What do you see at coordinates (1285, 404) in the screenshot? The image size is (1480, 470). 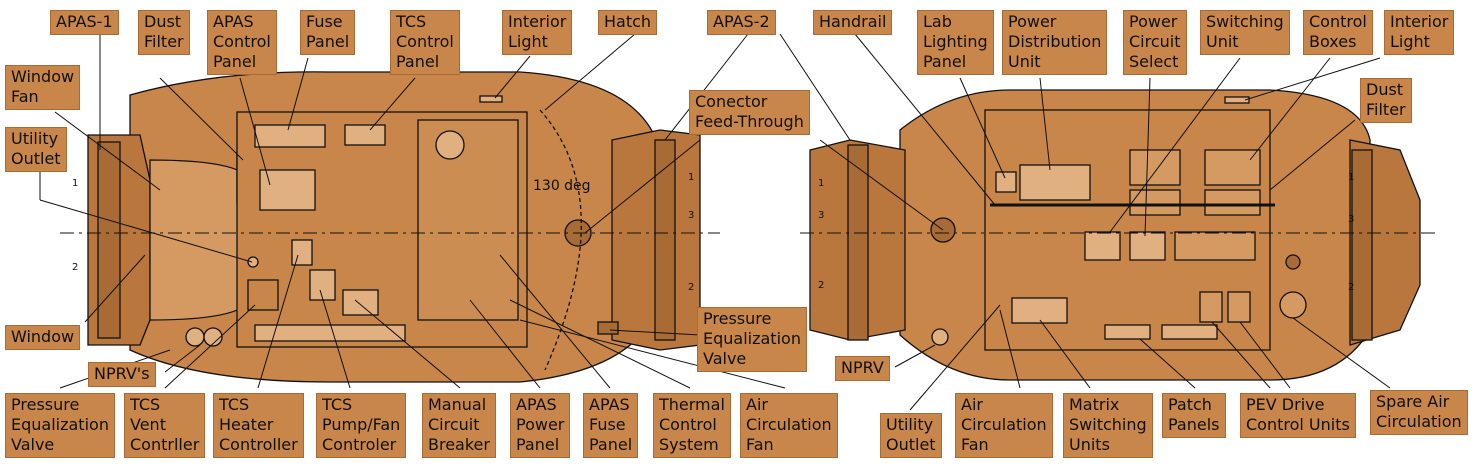 I see `label-line: PEV Drive` at bounding box center [1285, 404].